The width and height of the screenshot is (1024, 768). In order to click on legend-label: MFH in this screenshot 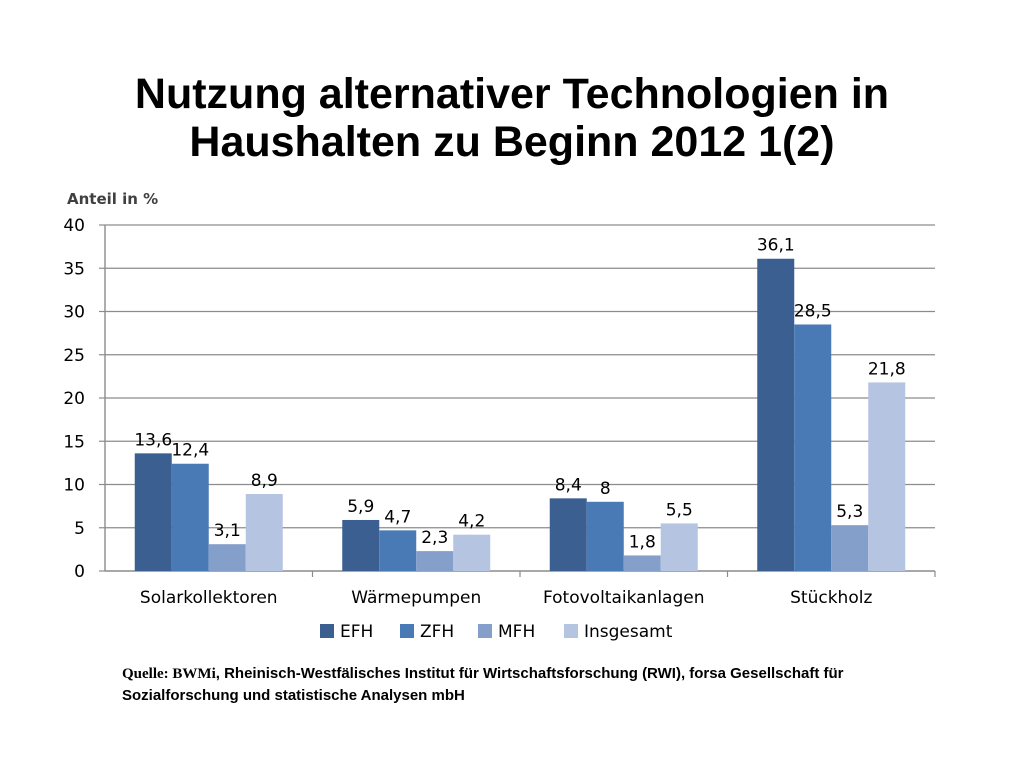, I will do `click(516, 632)`.